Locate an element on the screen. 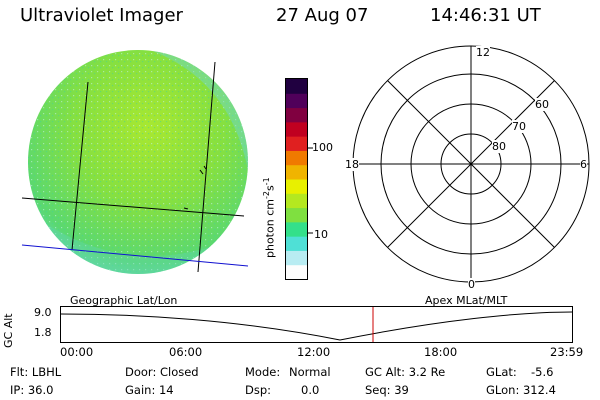  mlat-label-70: 70 is located at coordinates (519, 126).